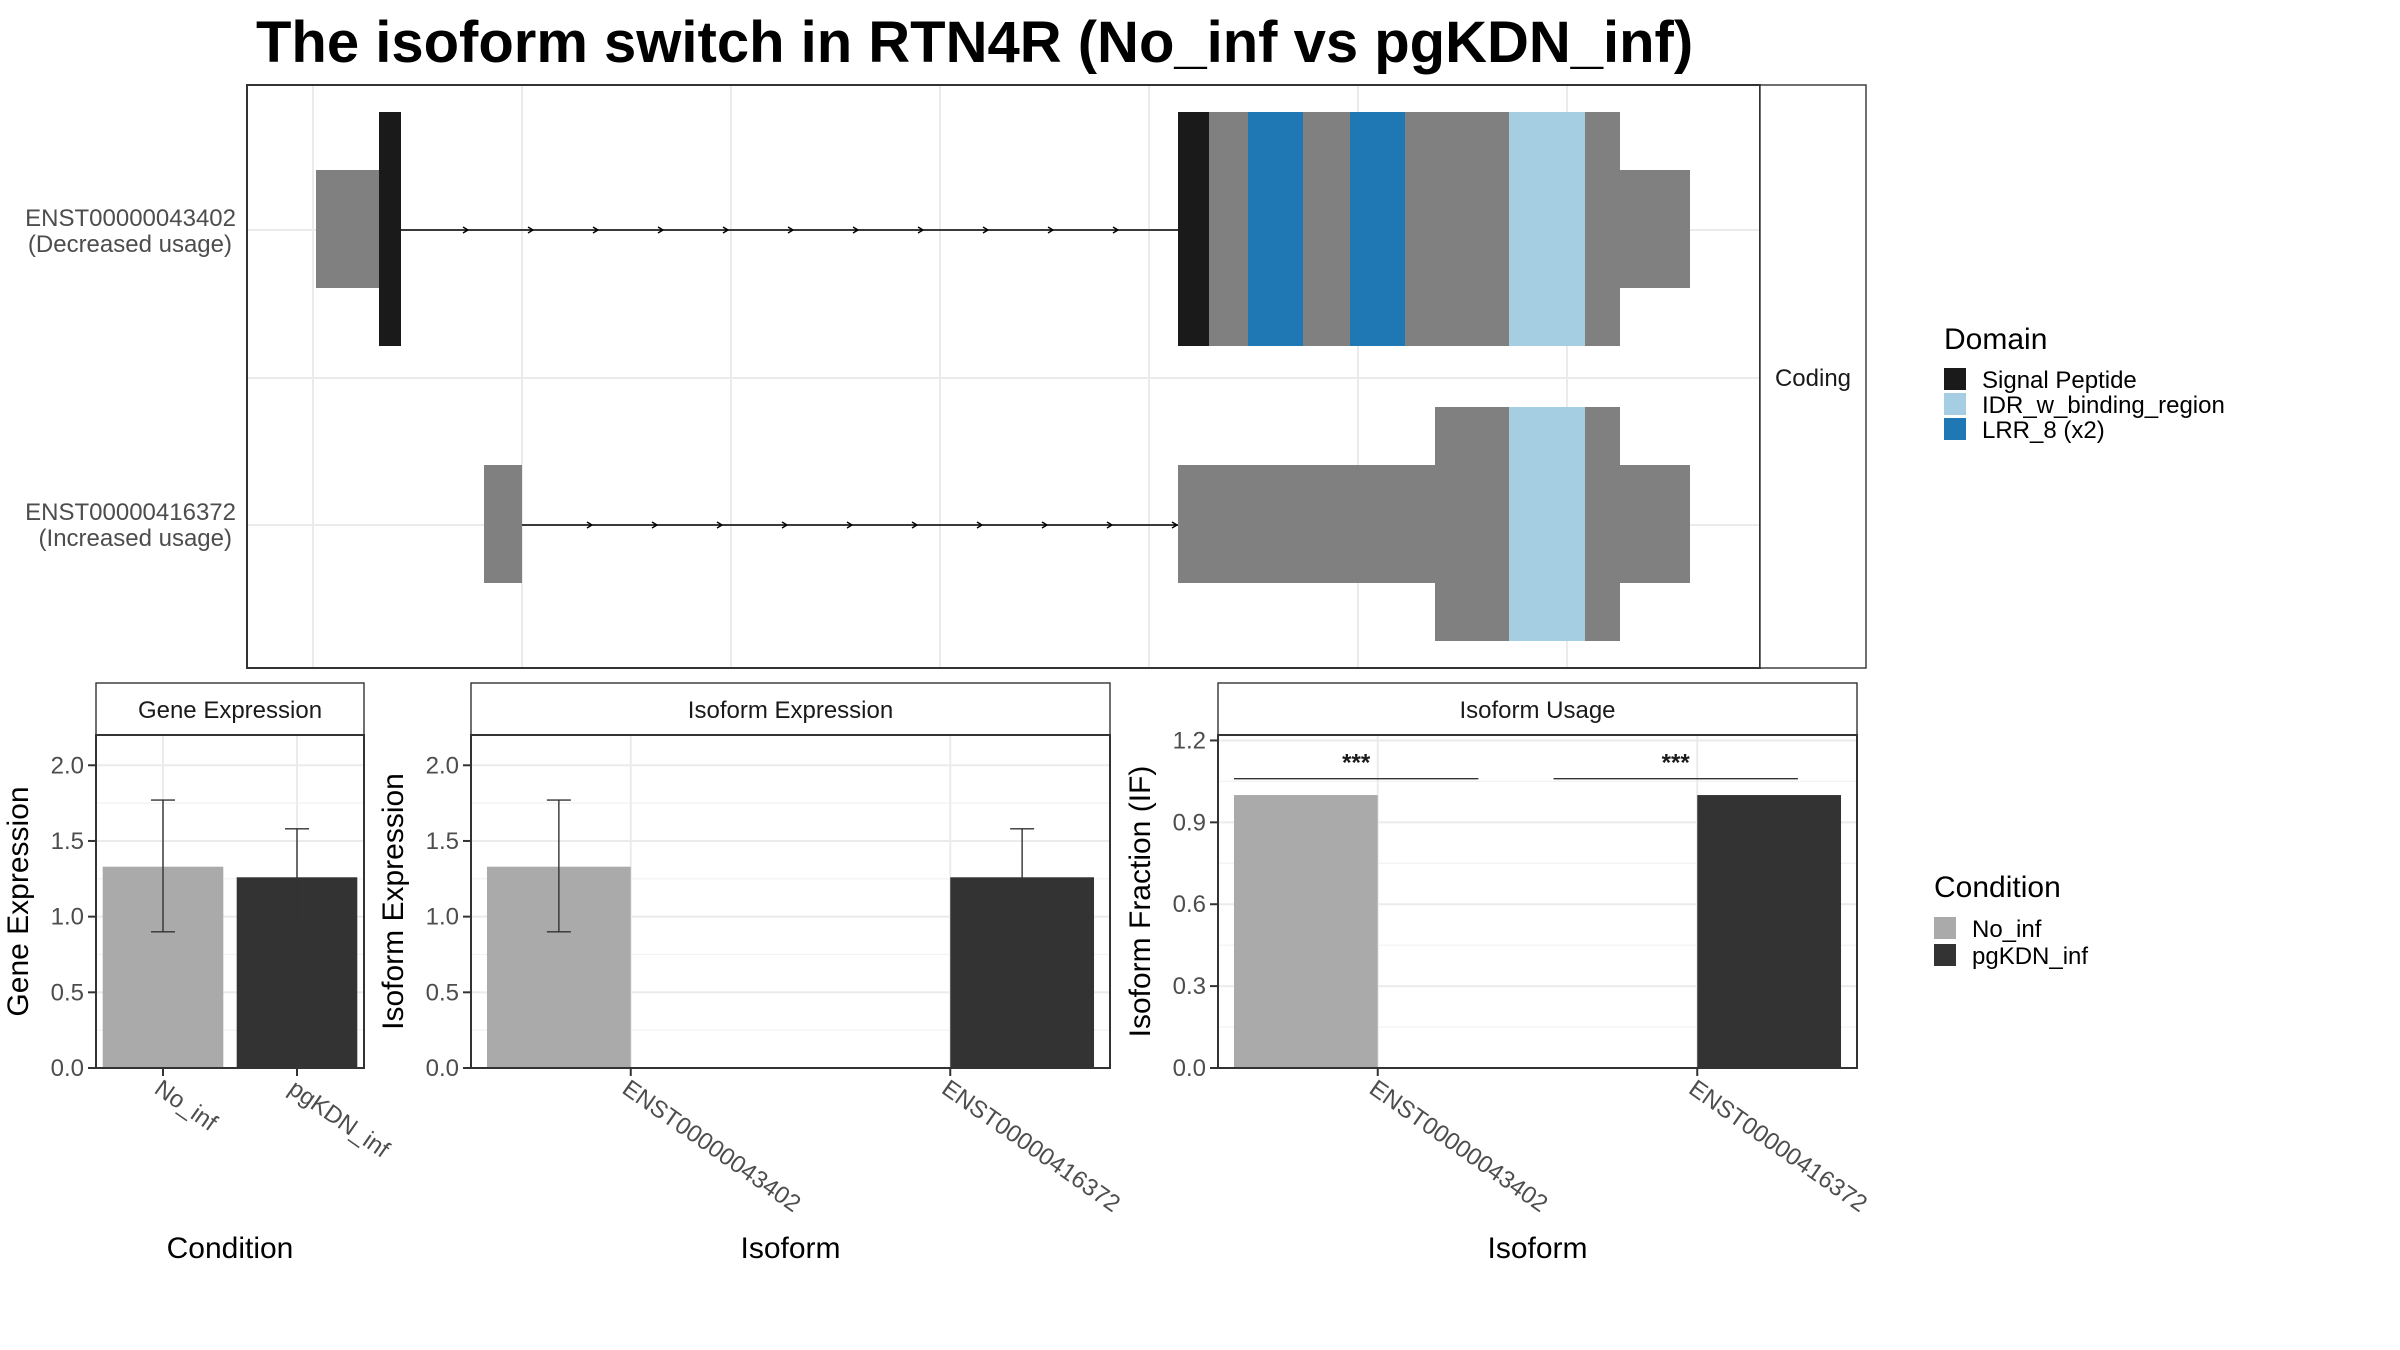 This screenshot has width=2400, height=1350. What do you see at coordinates (1189, 822) in the screenshot?
I see `y-tick-label: 0.9` at bounding box center [1189, 822].